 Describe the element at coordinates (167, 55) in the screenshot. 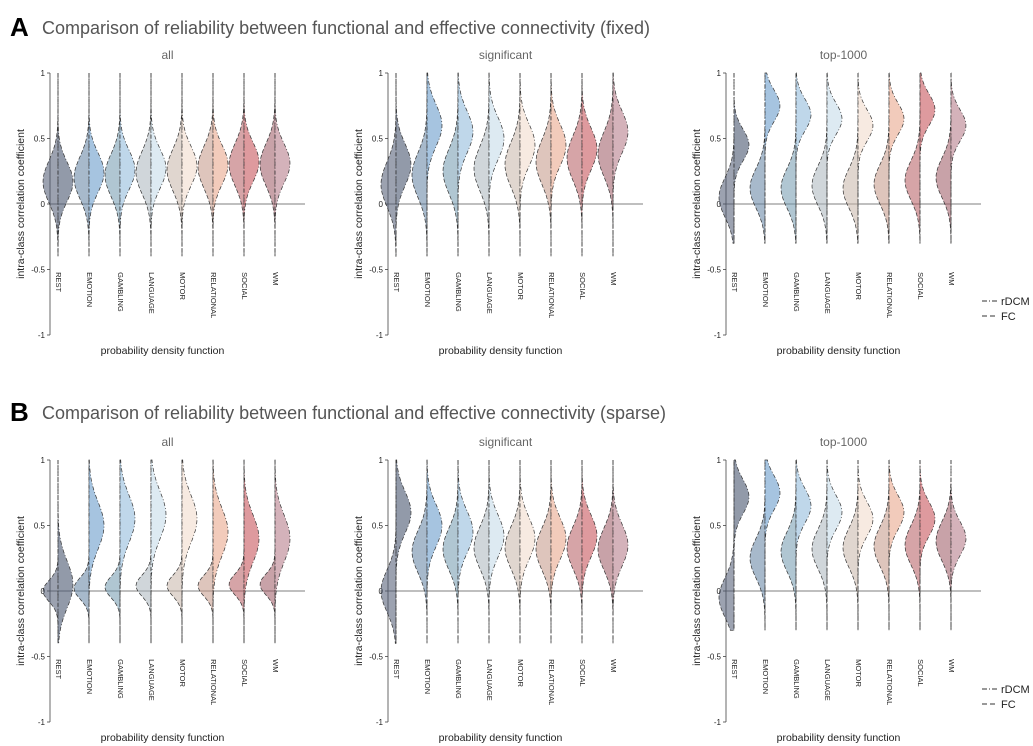

I see `panel-title: all` at that location.